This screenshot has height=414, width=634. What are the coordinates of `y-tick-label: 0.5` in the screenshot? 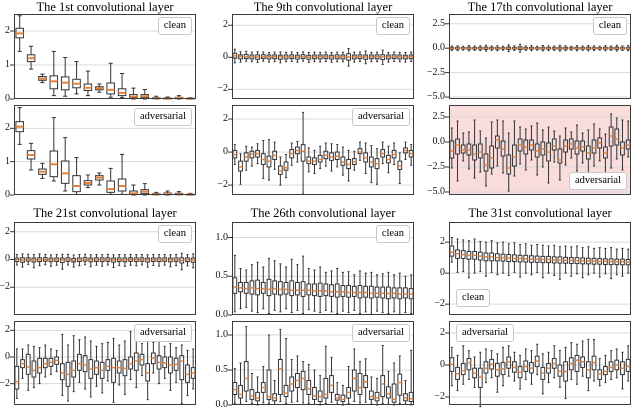 It's located at (222, 276).